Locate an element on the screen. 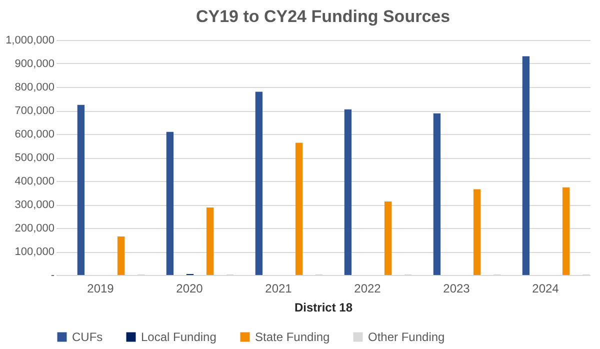  y-tick-label: - is located at coordinates (52, 276).